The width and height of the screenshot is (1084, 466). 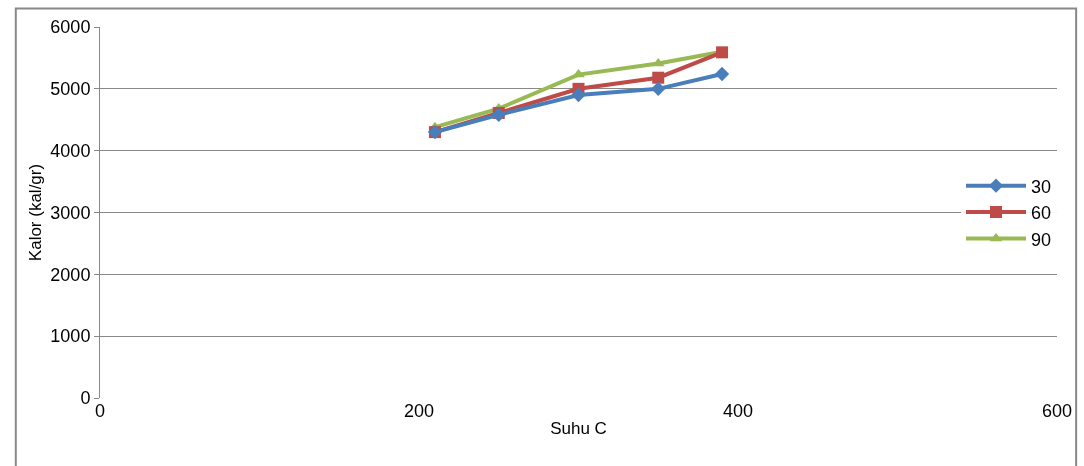 What do you see at coordinates (1041, 186) in the screenshot?
I see `legend-label: 30` at bounding box center [1041, 186].